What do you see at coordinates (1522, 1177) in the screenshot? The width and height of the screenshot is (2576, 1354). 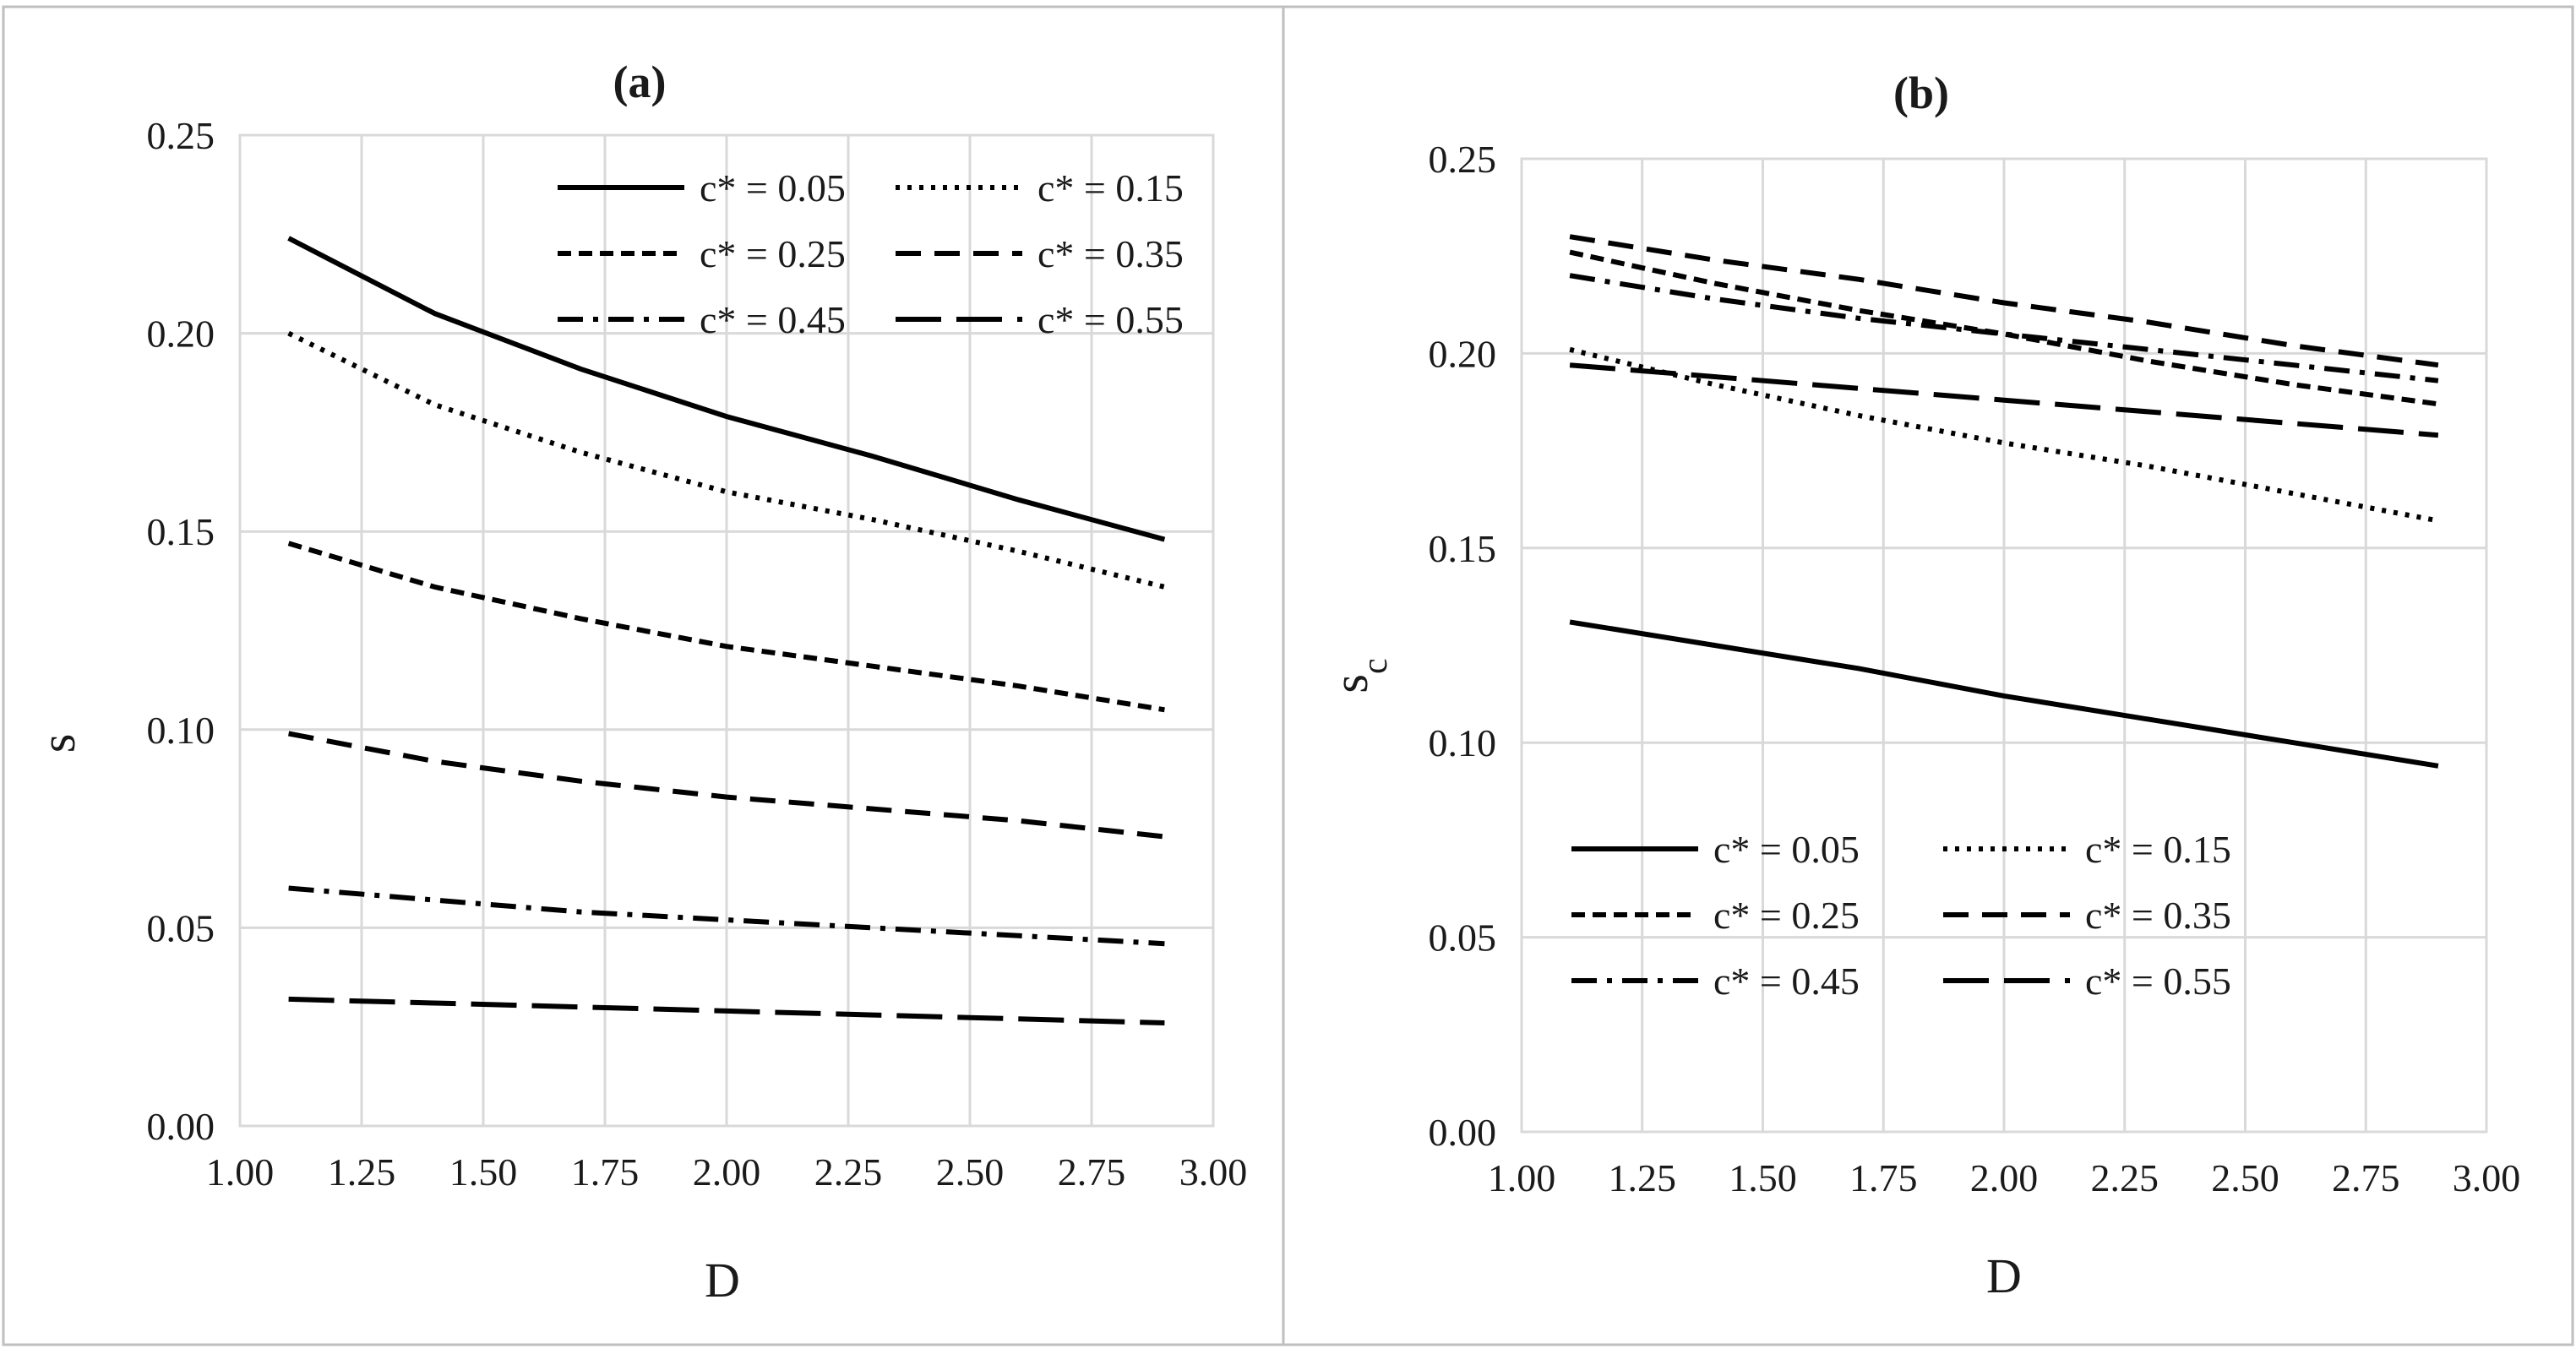 I see `panel-b-x-tick-label: 1.00` at bounding box center [1522, 1177].